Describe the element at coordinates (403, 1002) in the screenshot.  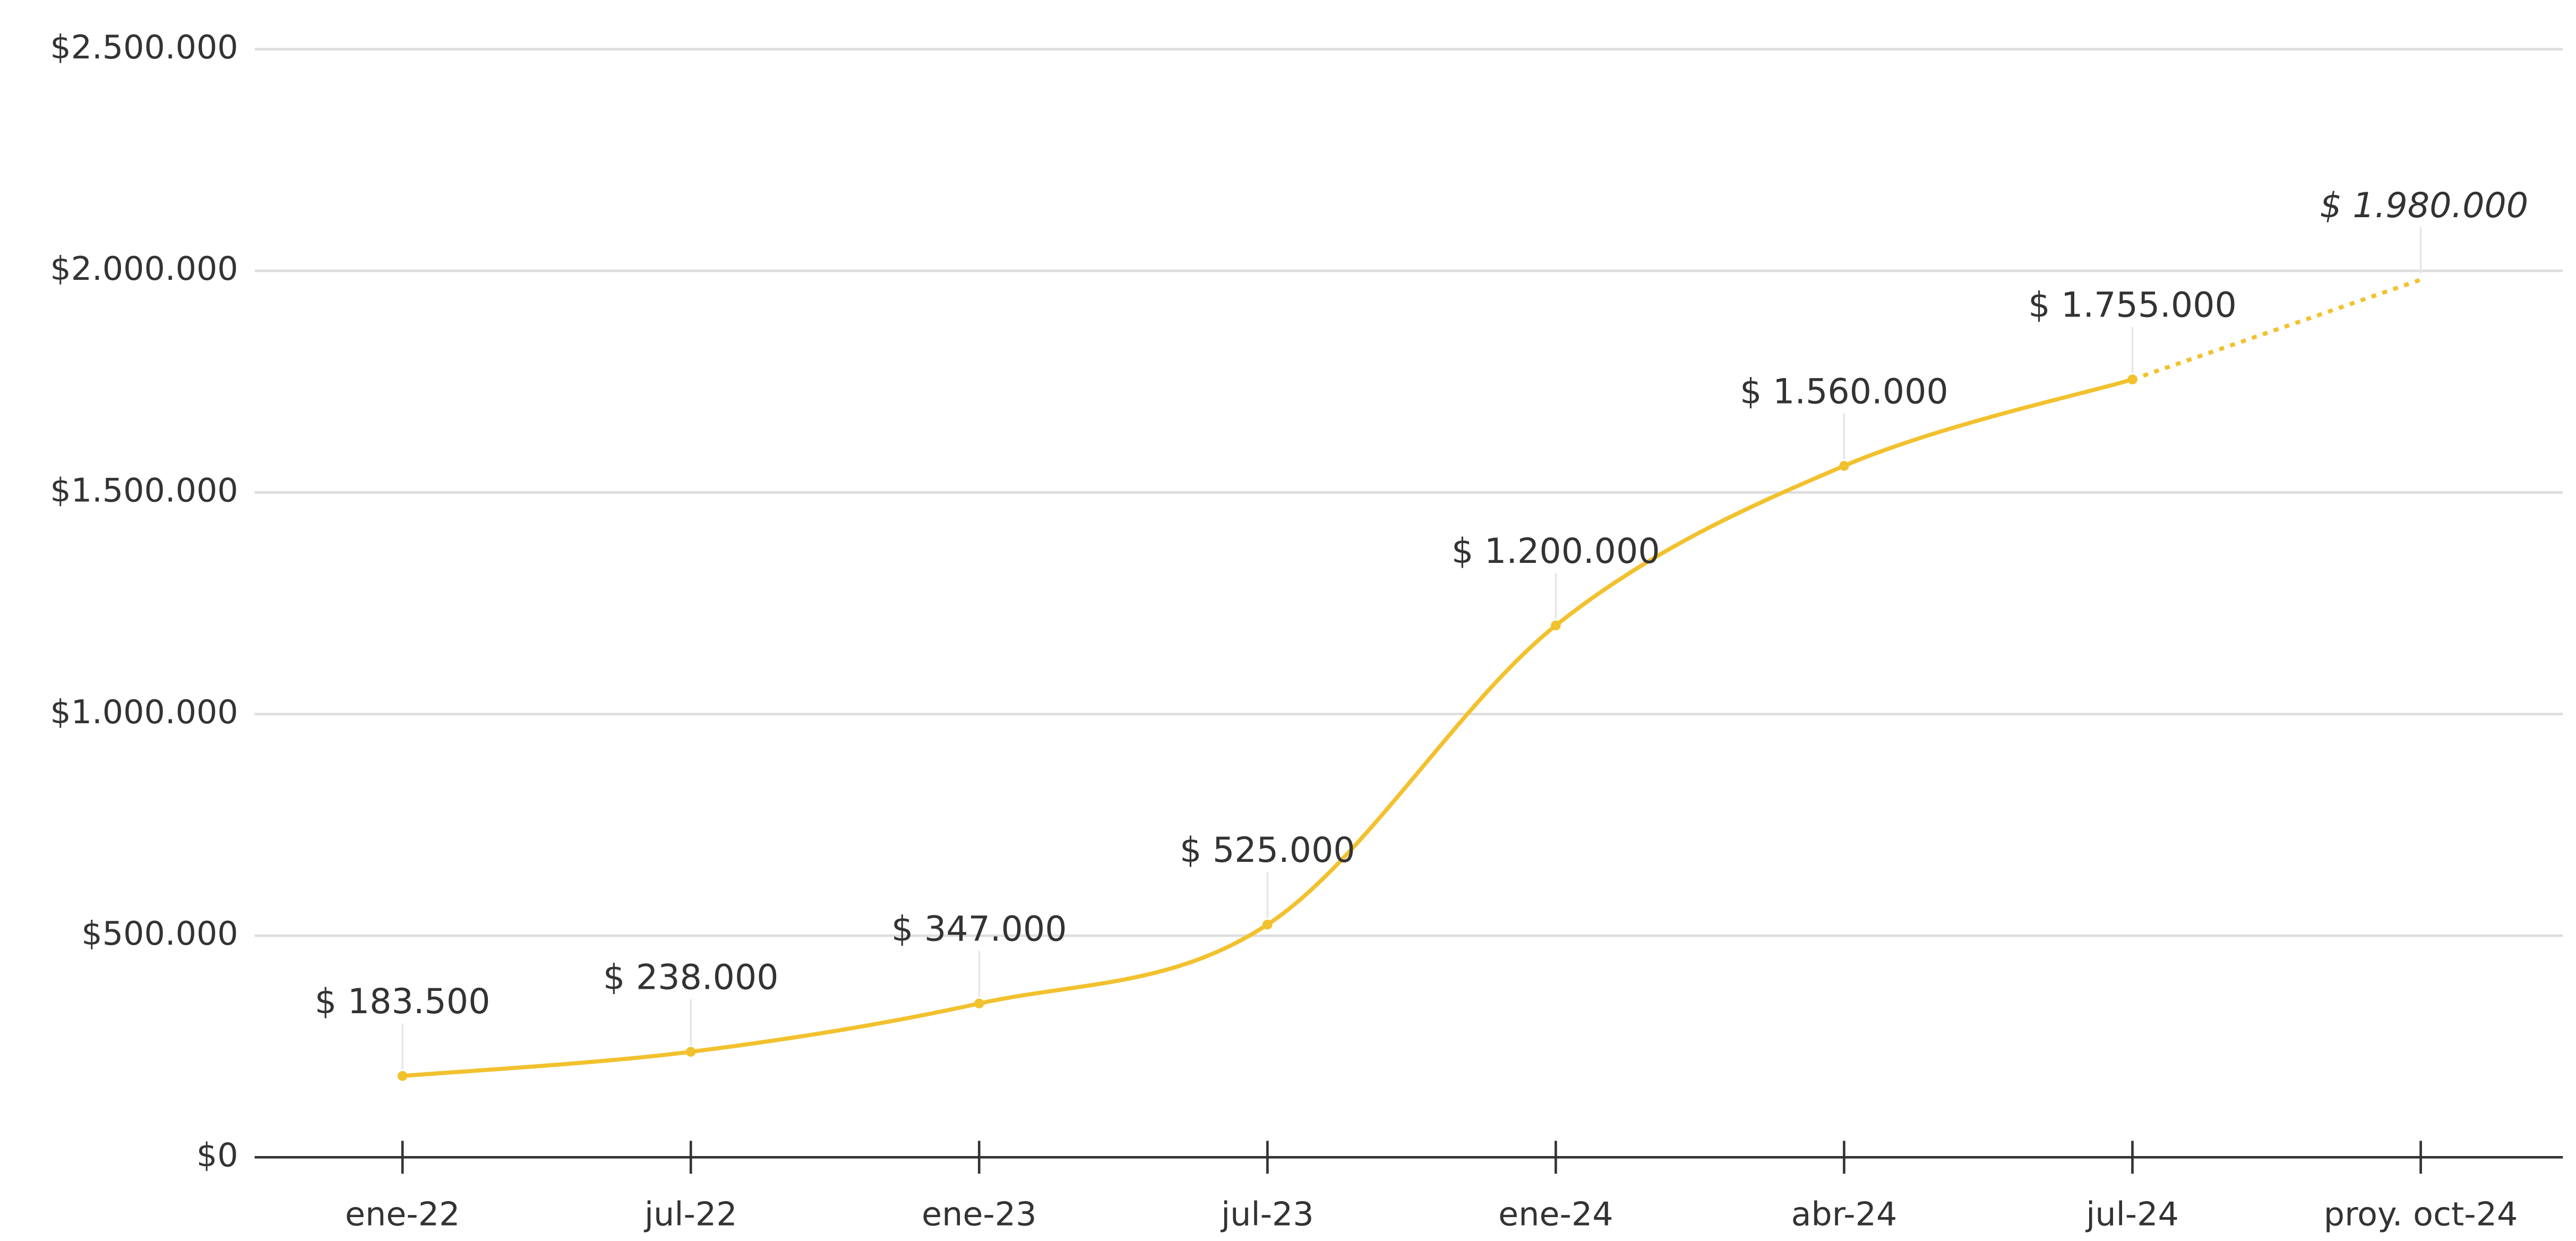
I see `data-label: $ 183.500` at that location.